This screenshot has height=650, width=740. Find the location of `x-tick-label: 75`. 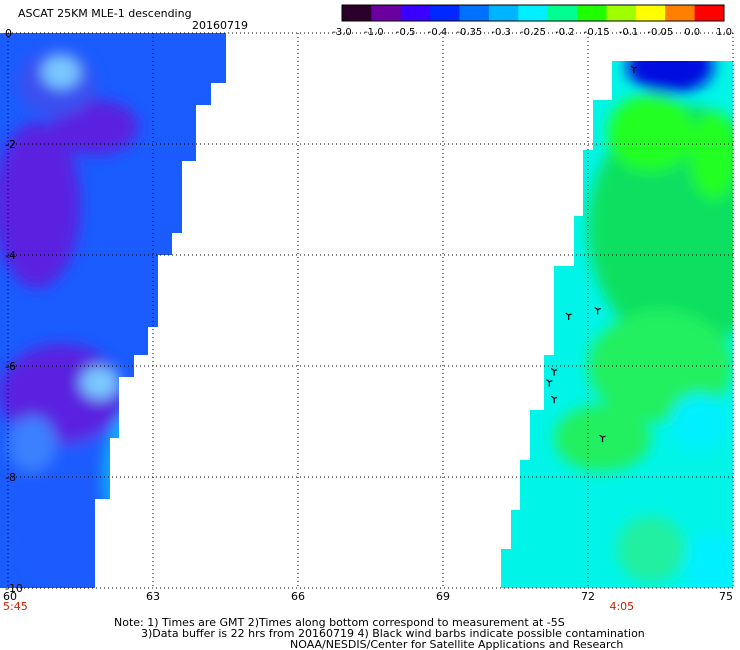

x-tick-label: 75 is located at coordinates (726, 596).